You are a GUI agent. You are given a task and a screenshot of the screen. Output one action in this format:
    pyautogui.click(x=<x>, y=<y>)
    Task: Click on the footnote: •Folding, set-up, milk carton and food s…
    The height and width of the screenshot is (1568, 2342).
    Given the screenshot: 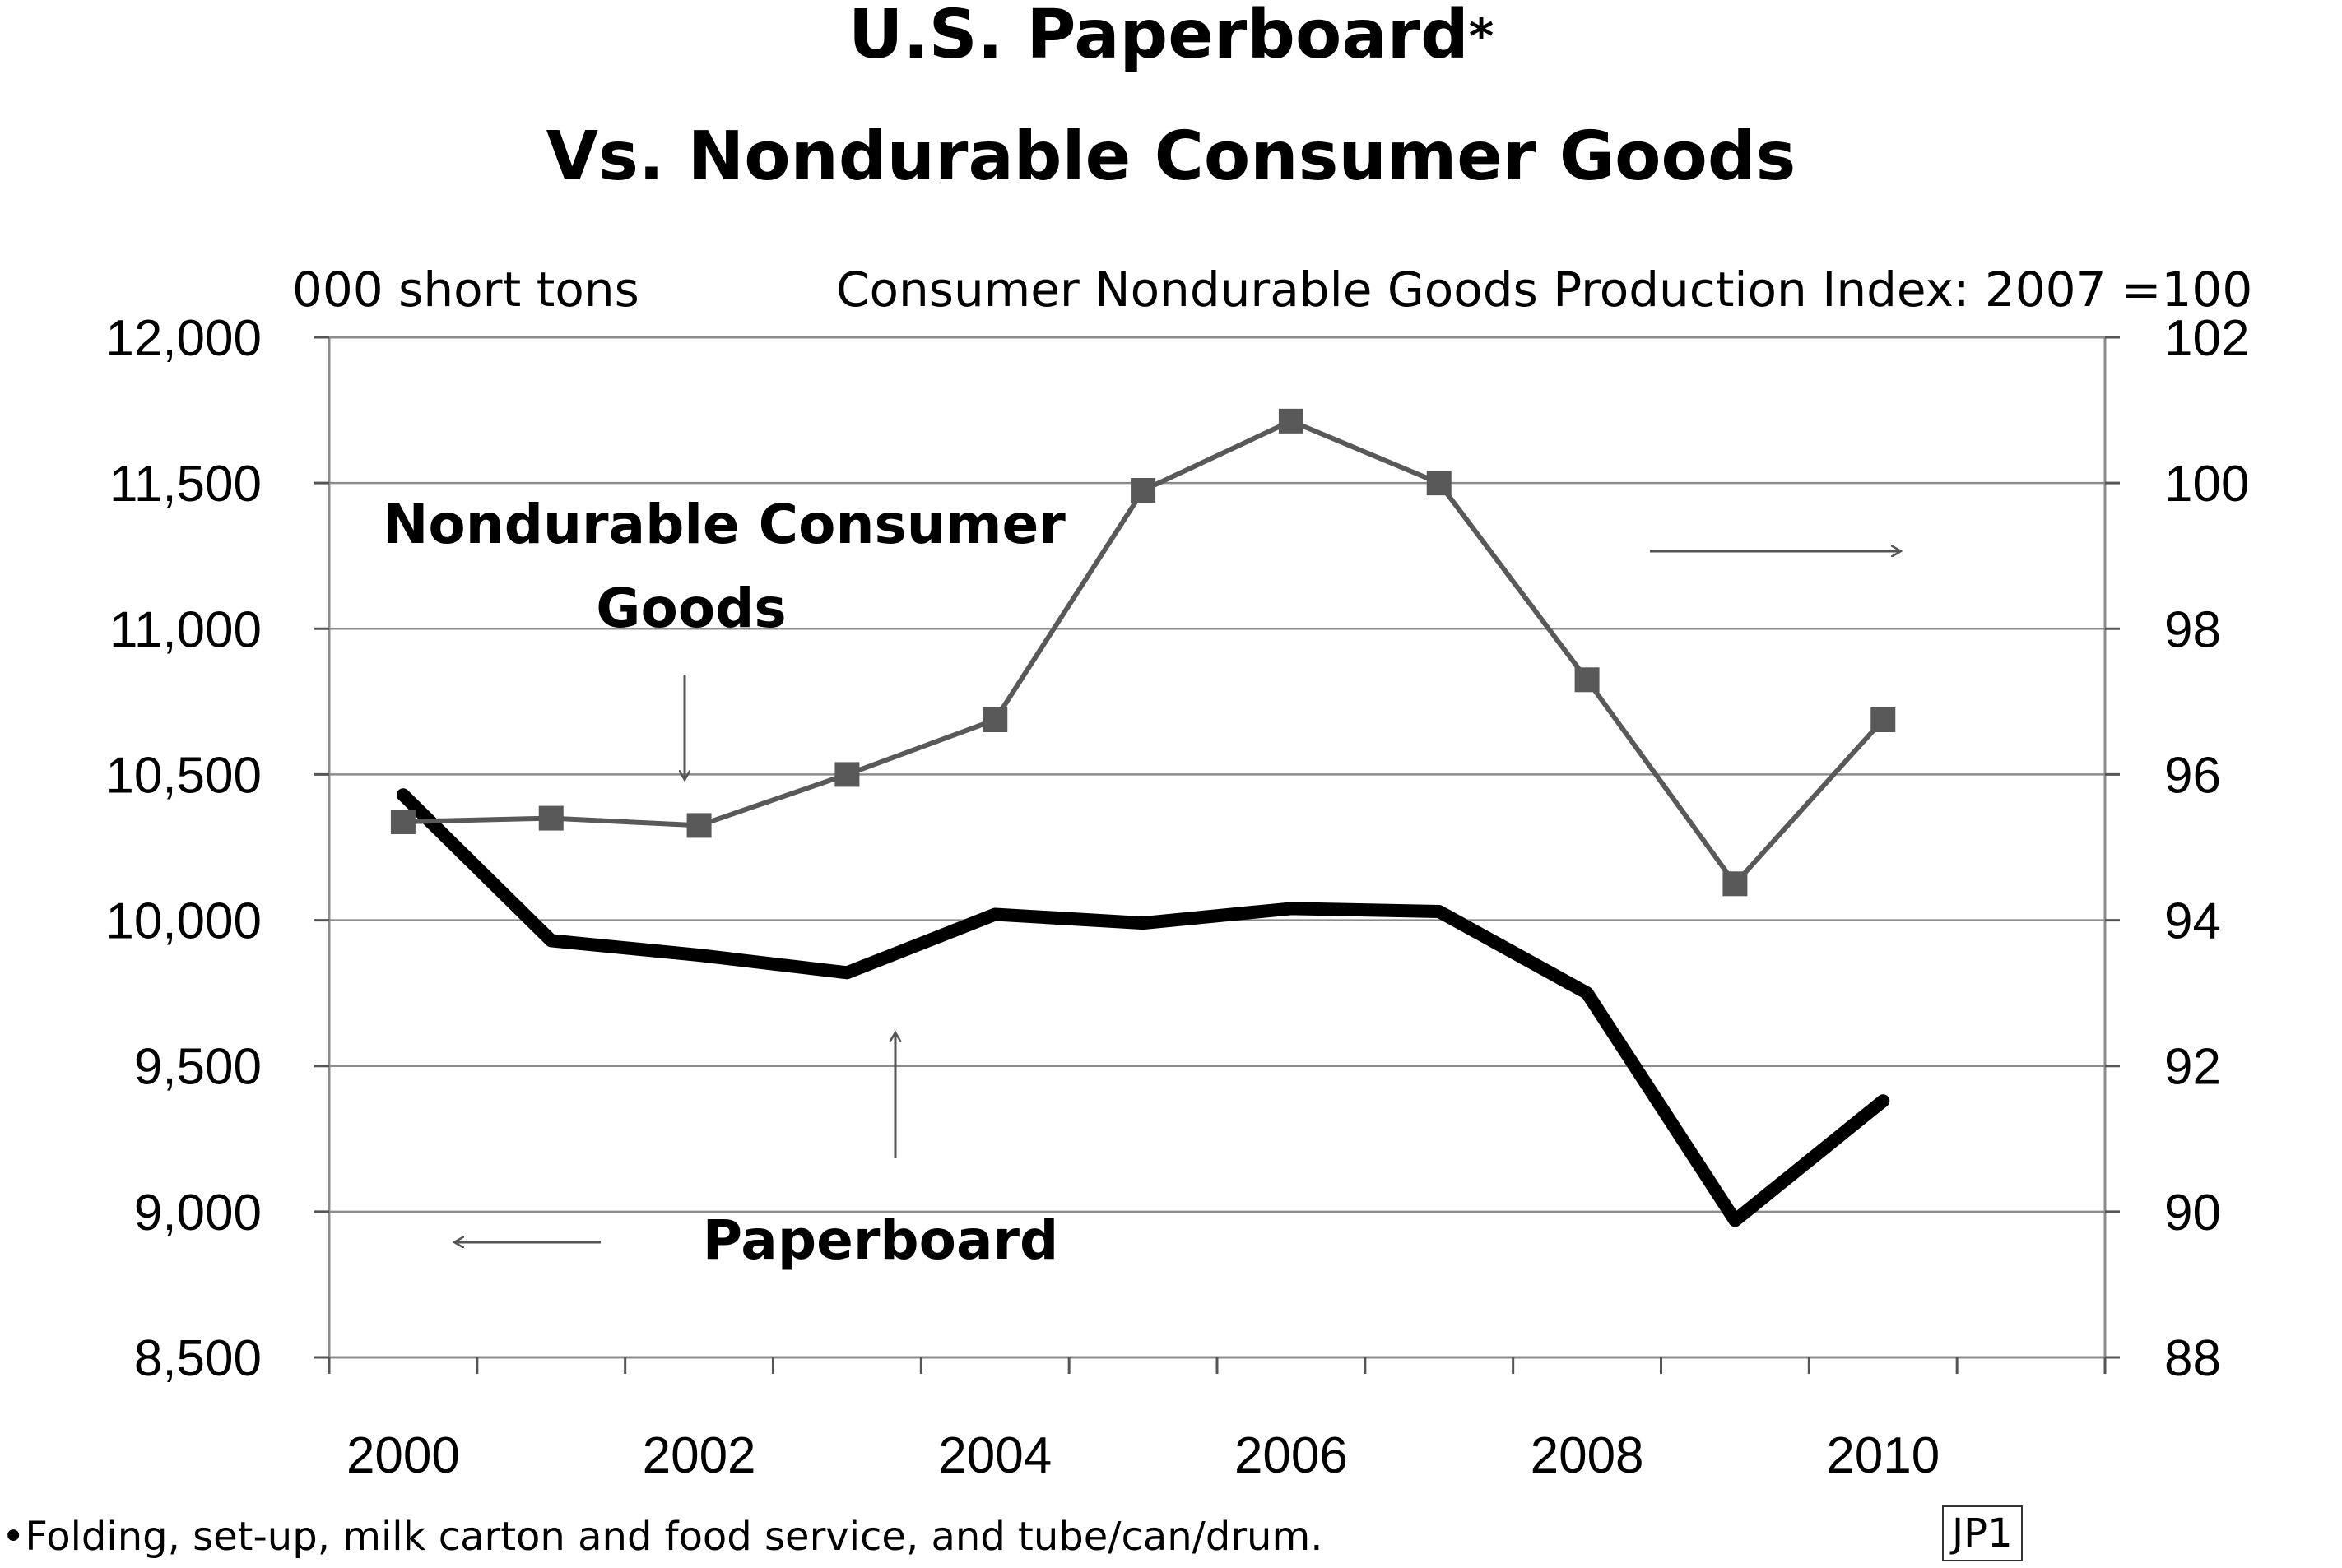 What is the action you would take?
    pyautogui.click(x=663, y=1537)
    